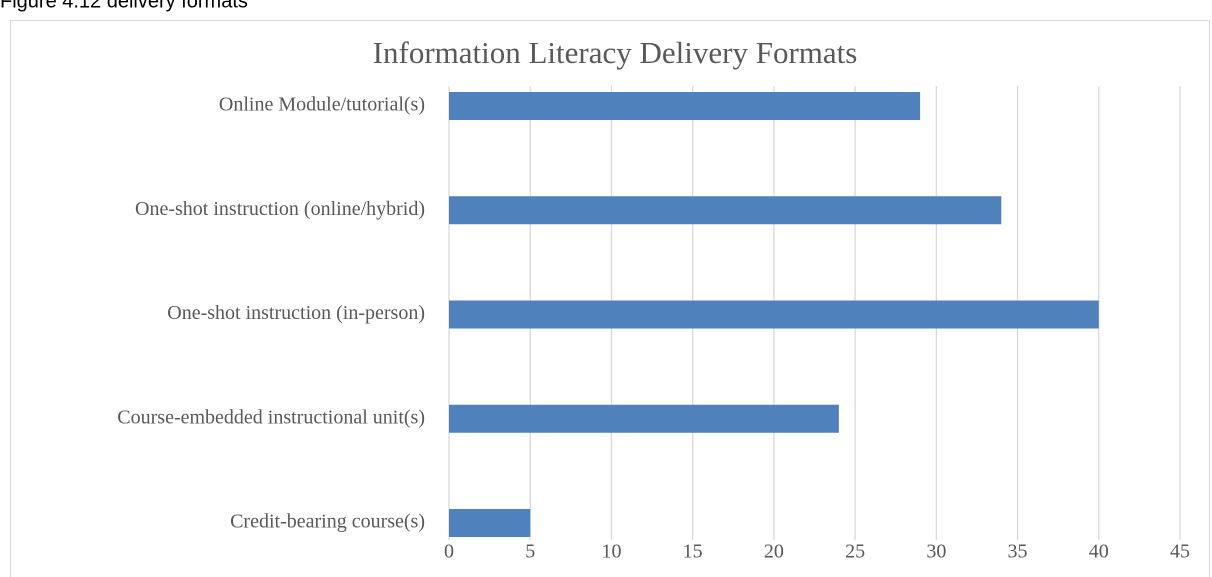 The image size is (1212, 577). Describe the element at coordinates (1099, 552) in the screenshot. I see `x-tick-label: 40` at that location.